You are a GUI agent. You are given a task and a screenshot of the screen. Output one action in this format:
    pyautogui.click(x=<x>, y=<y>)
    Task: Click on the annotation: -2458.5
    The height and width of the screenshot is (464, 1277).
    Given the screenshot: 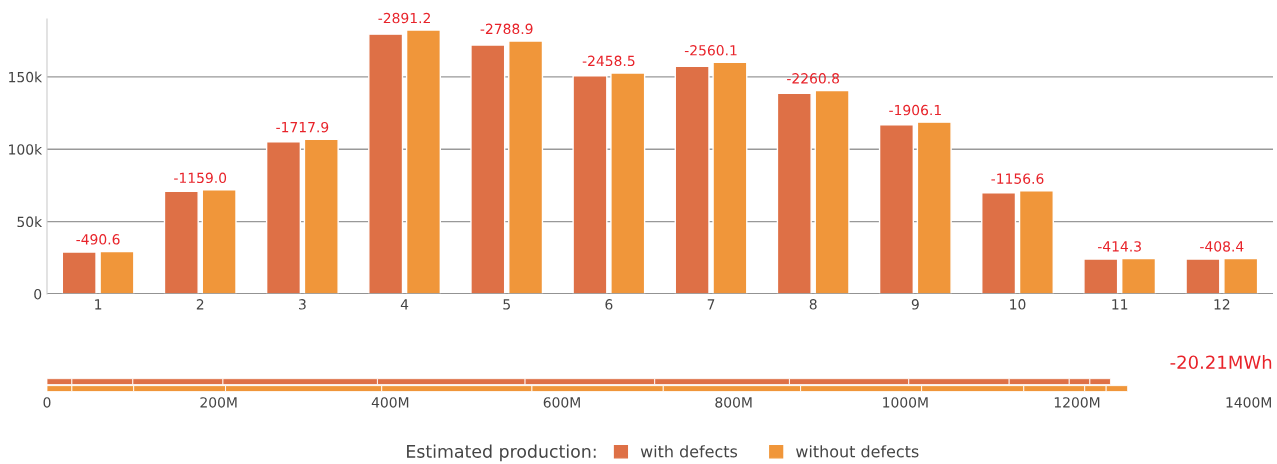 What is the action you would take?
    pyautogui.click(x=608, y=61)
    